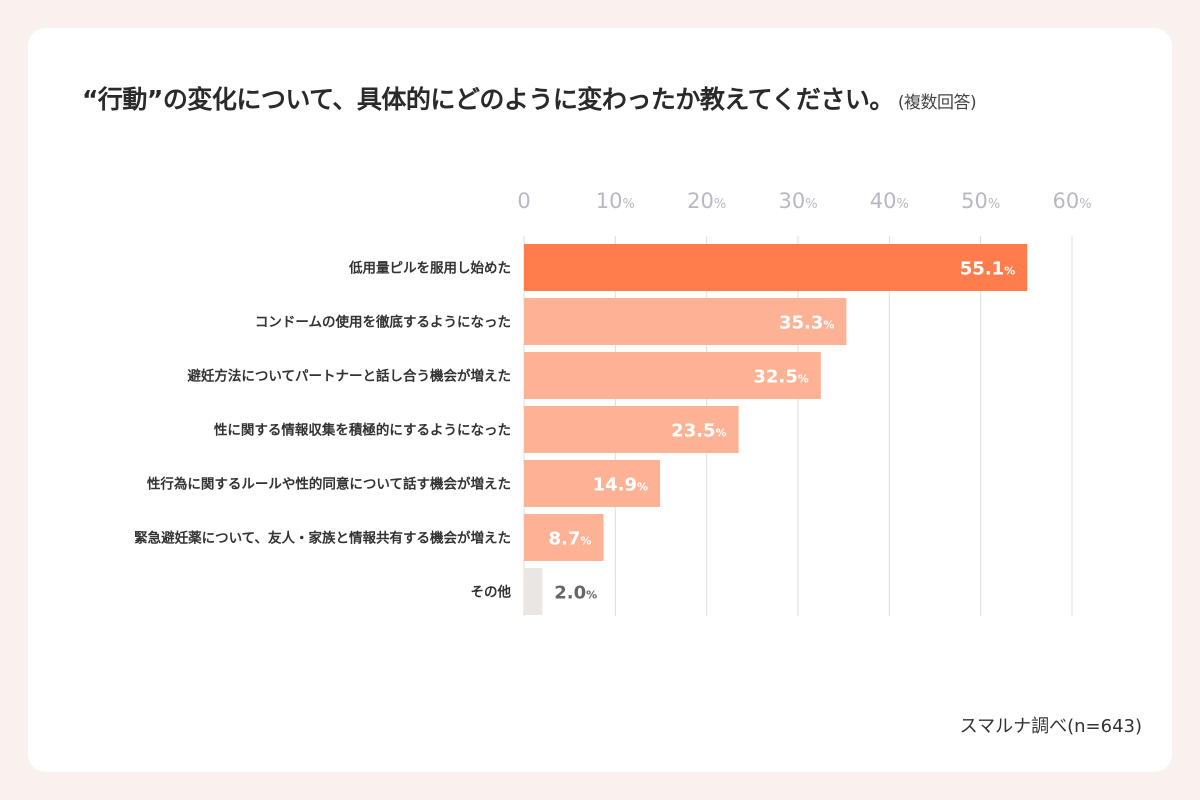 This screenshot has width=1200, height=800. Describe the element at coordinates (937, 103) in the screenshot. I see `title-note: (複数回答)` at that location.